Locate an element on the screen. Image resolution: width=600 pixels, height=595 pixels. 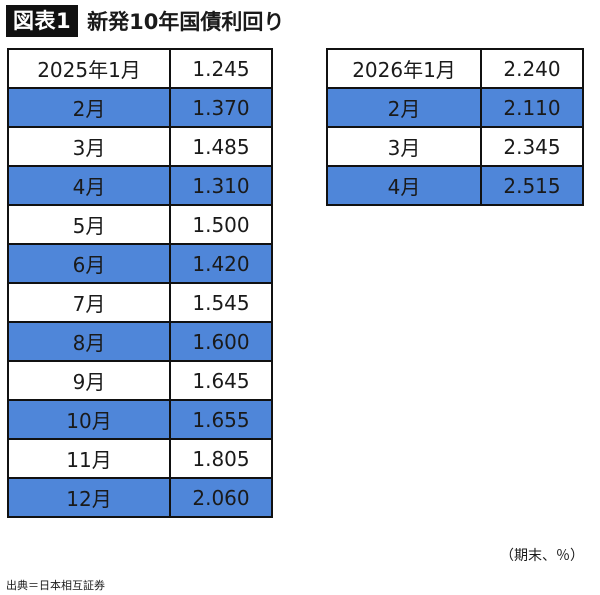
source-note: 出典＝日本相互証券 is located at coordinates (55, 585).